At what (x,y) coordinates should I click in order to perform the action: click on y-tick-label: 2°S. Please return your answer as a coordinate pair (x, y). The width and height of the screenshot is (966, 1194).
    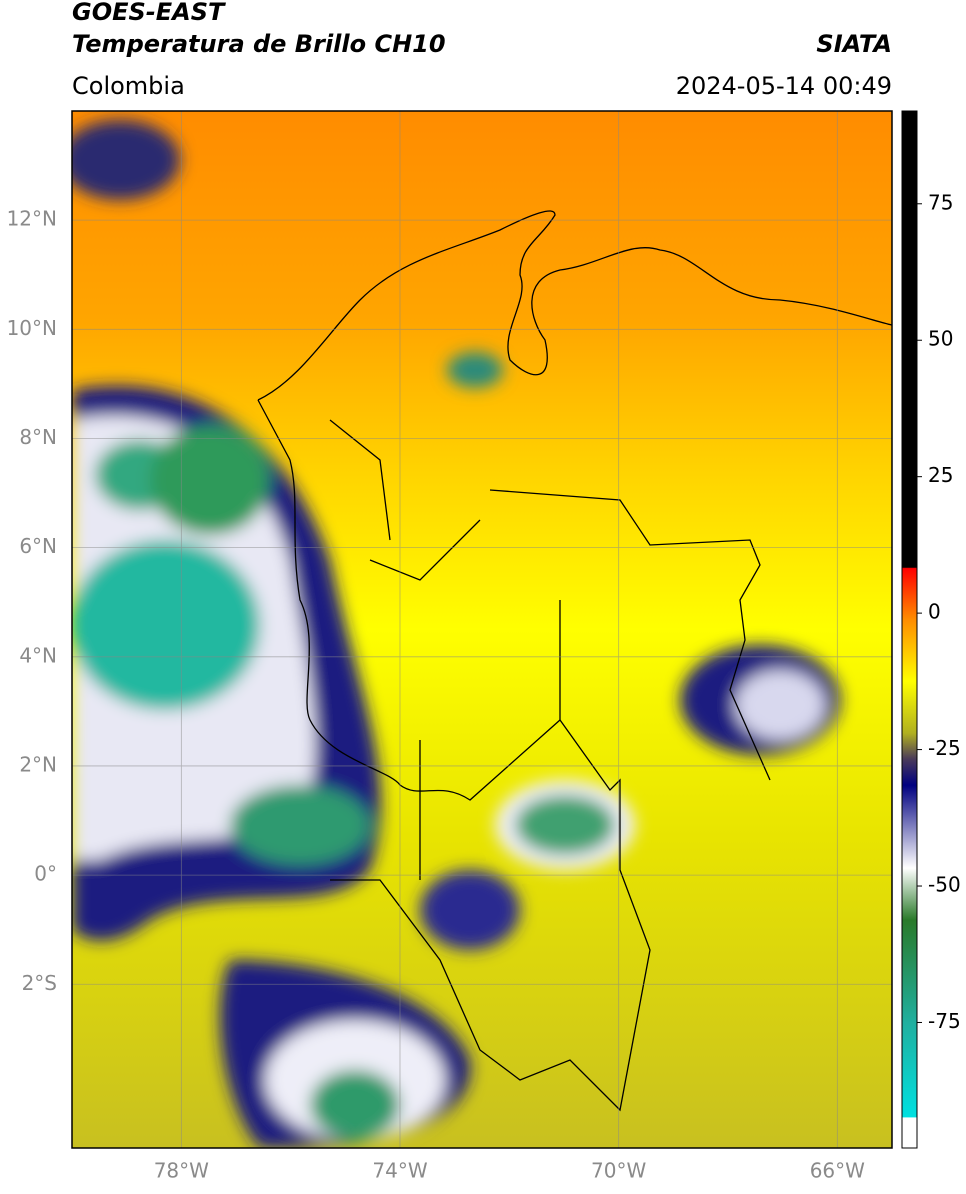
    Looking at the image, I should click on (39, 983).